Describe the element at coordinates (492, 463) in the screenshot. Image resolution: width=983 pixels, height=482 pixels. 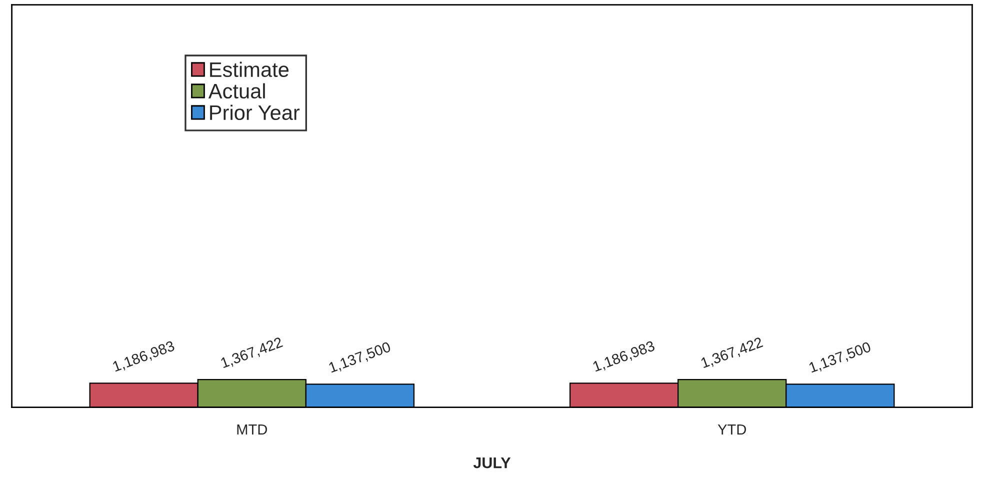
I see `x-axis-title: JULY` at that location.